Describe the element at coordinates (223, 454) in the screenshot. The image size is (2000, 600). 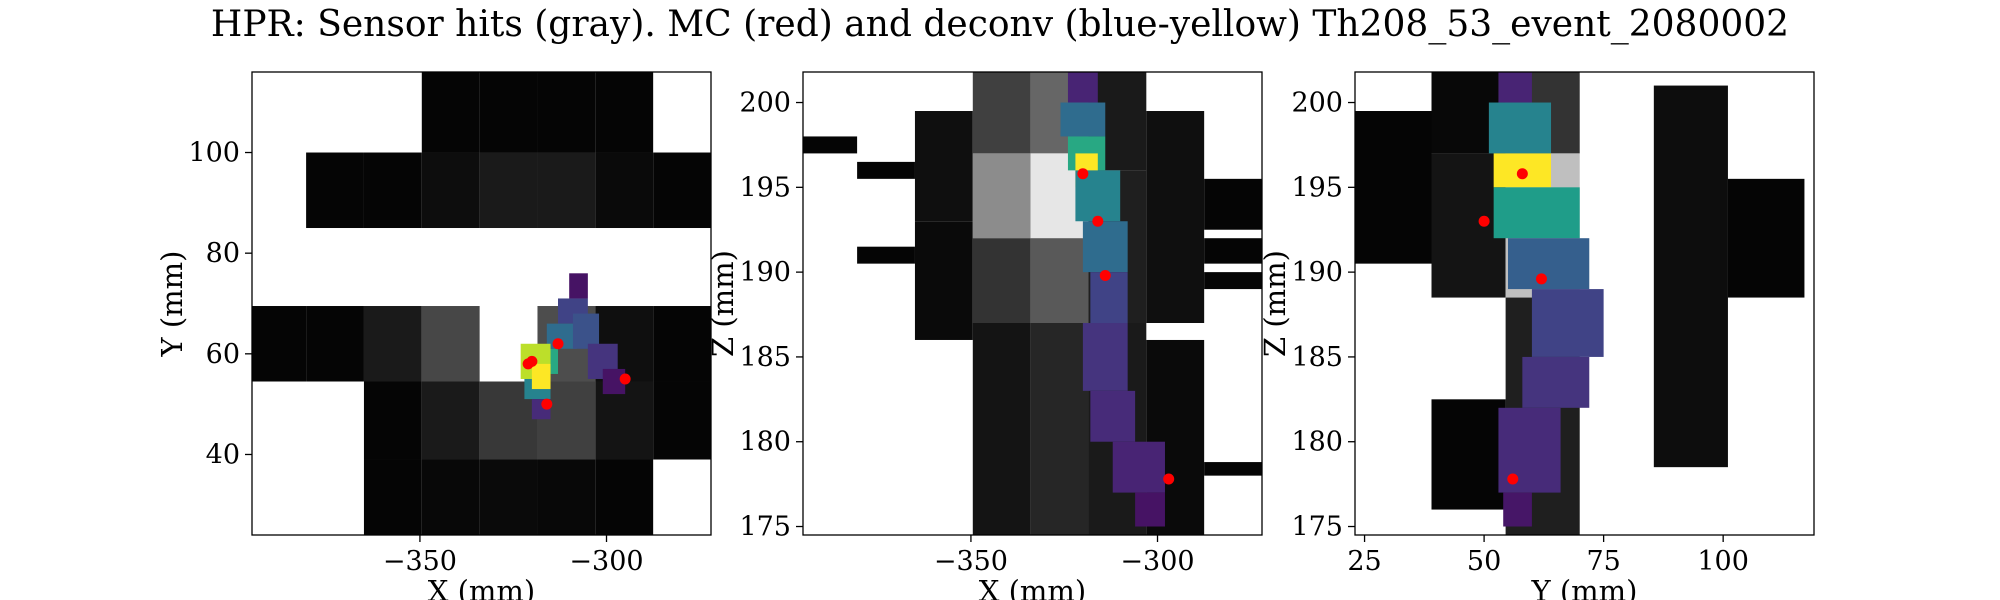
I see `y-tick-label: 40` at that location.